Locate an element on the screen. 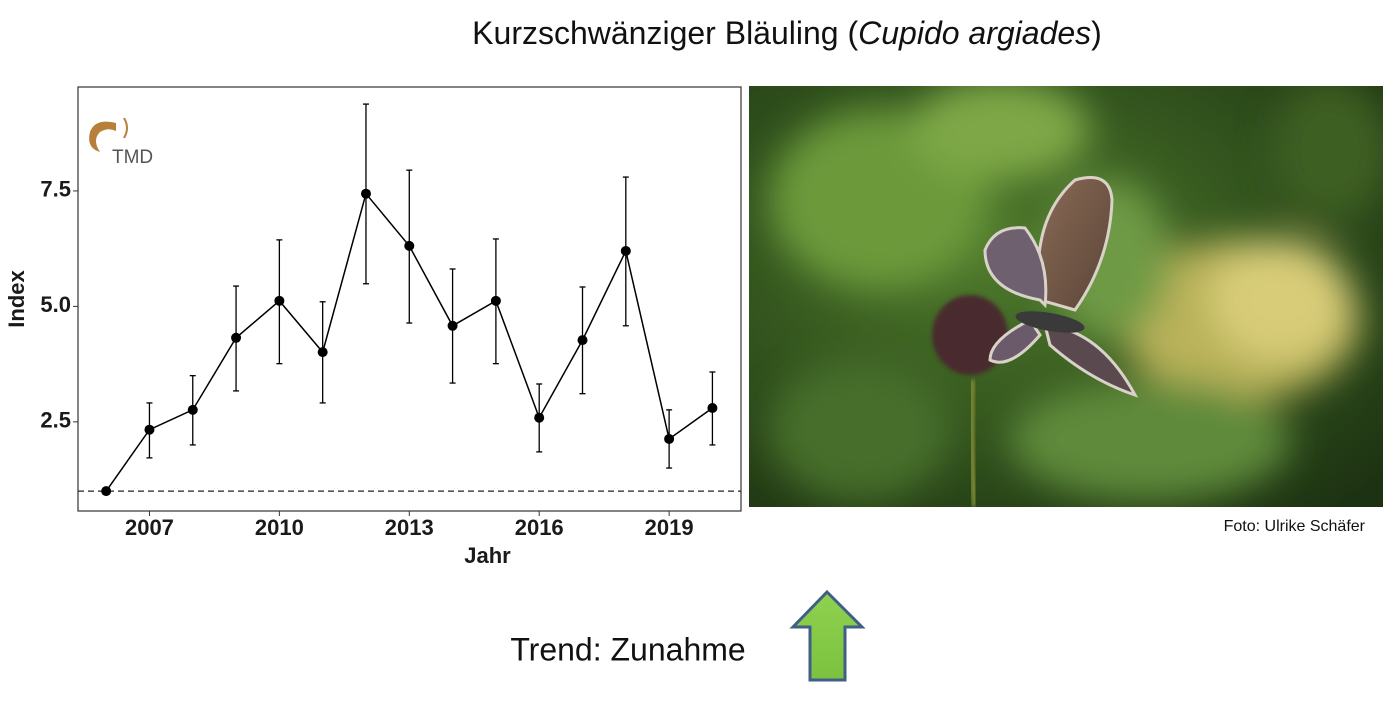 Image resolution: width=1383 pixels, height=702 pixels. title-close: ) is located at coordinates (1096, 33).